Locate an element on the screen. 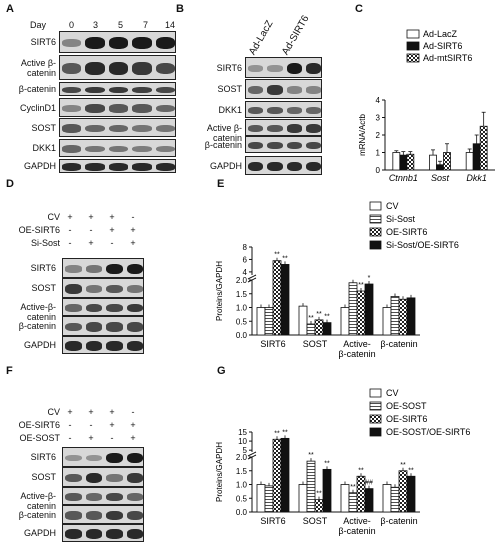  condition-label-cv: CV is located at coordinates (53, 412).